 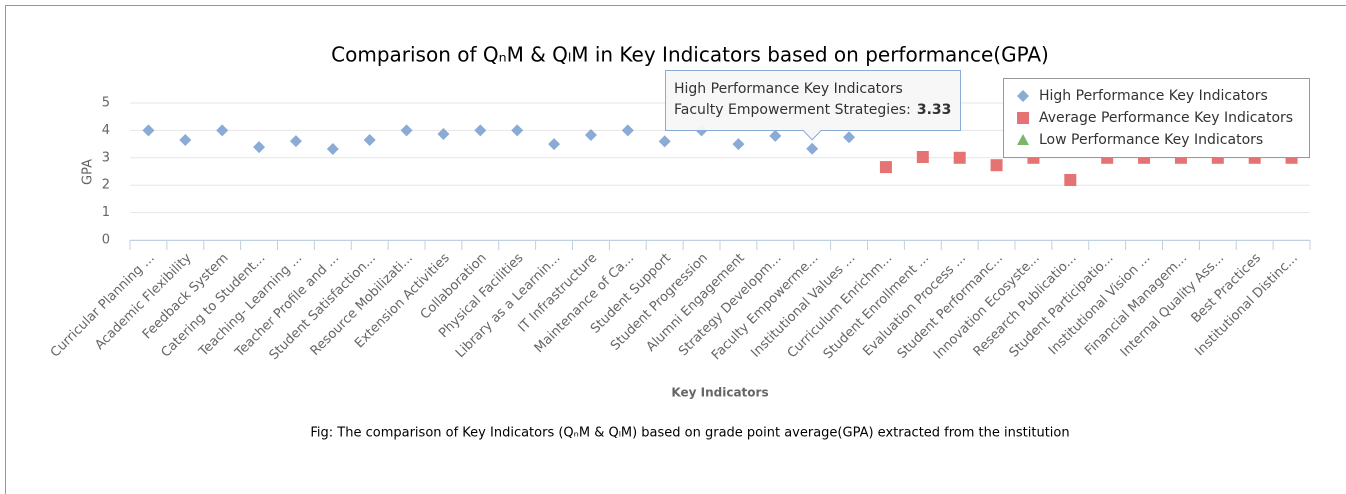 I want to click on legend-label: Low Performance Key Indicators, so click(x=1151, y=140).